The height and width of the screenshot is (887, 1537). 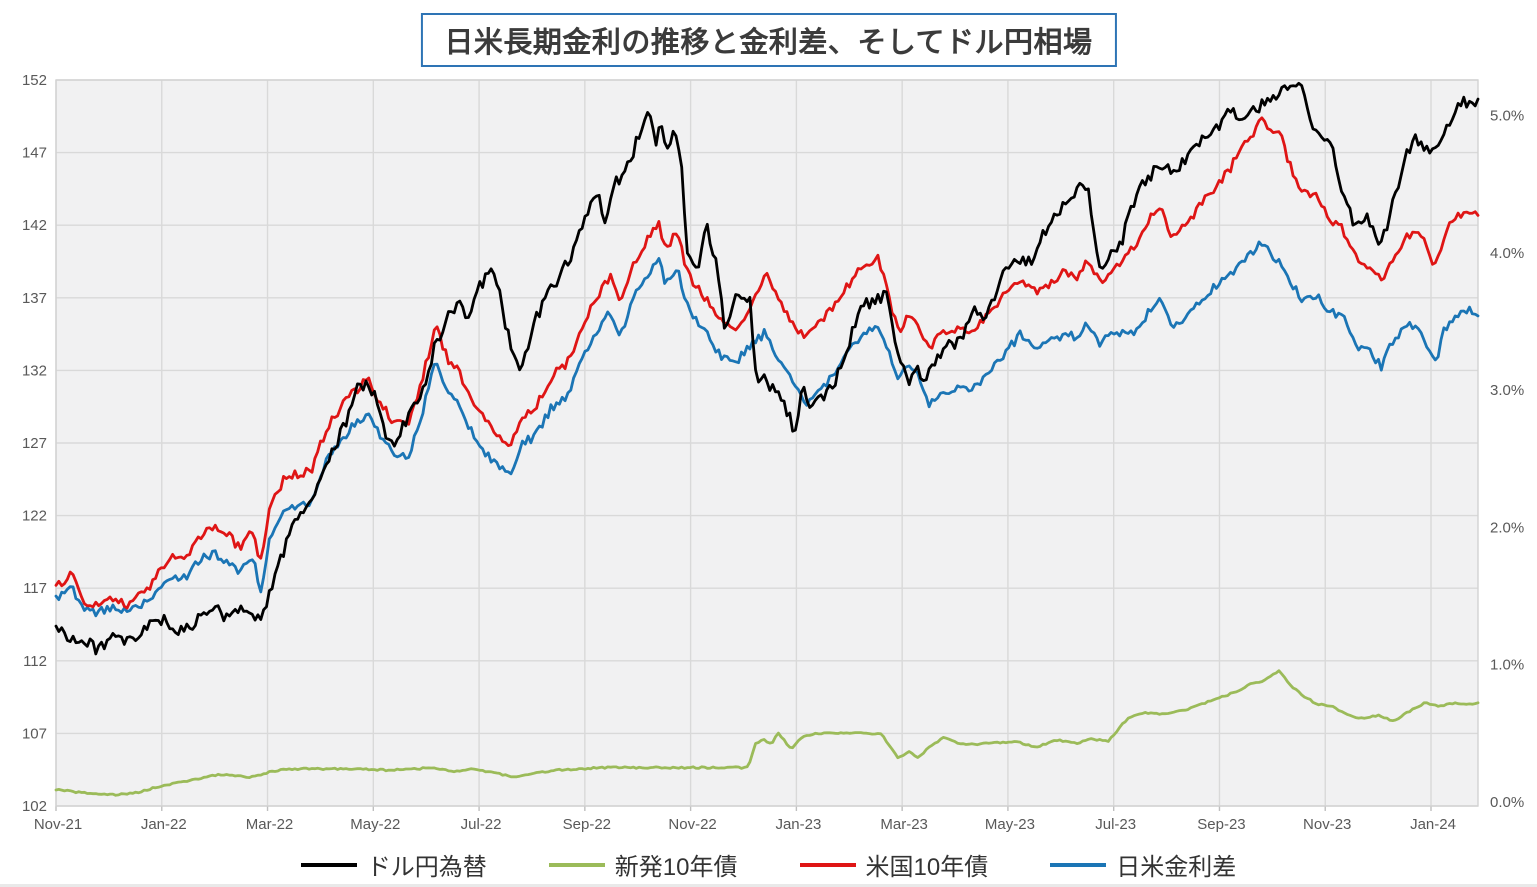 What do you see at coordinates (34, 225) in the screenshot?
I see `left-axis-tick: 142` at bounding box center [34, 225].